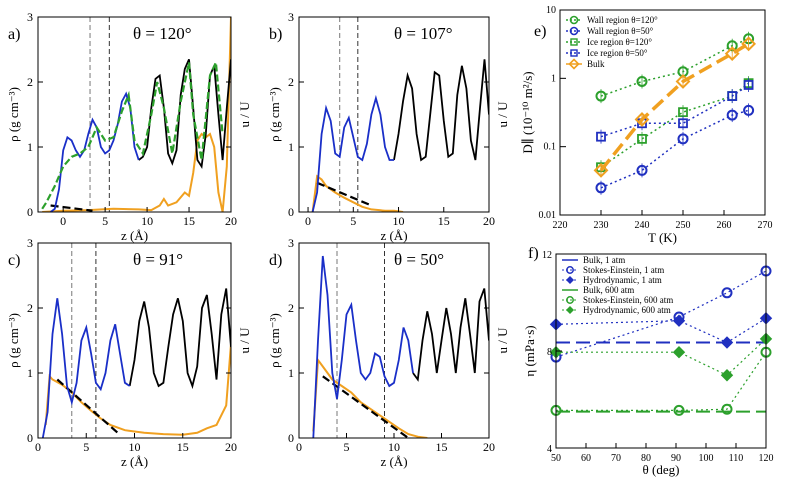 The width and height of the screenshot is (789, 478). Describe the element at coordinates (586, 458) in the screenshot. I see `x-tick-label: 60` at that location.